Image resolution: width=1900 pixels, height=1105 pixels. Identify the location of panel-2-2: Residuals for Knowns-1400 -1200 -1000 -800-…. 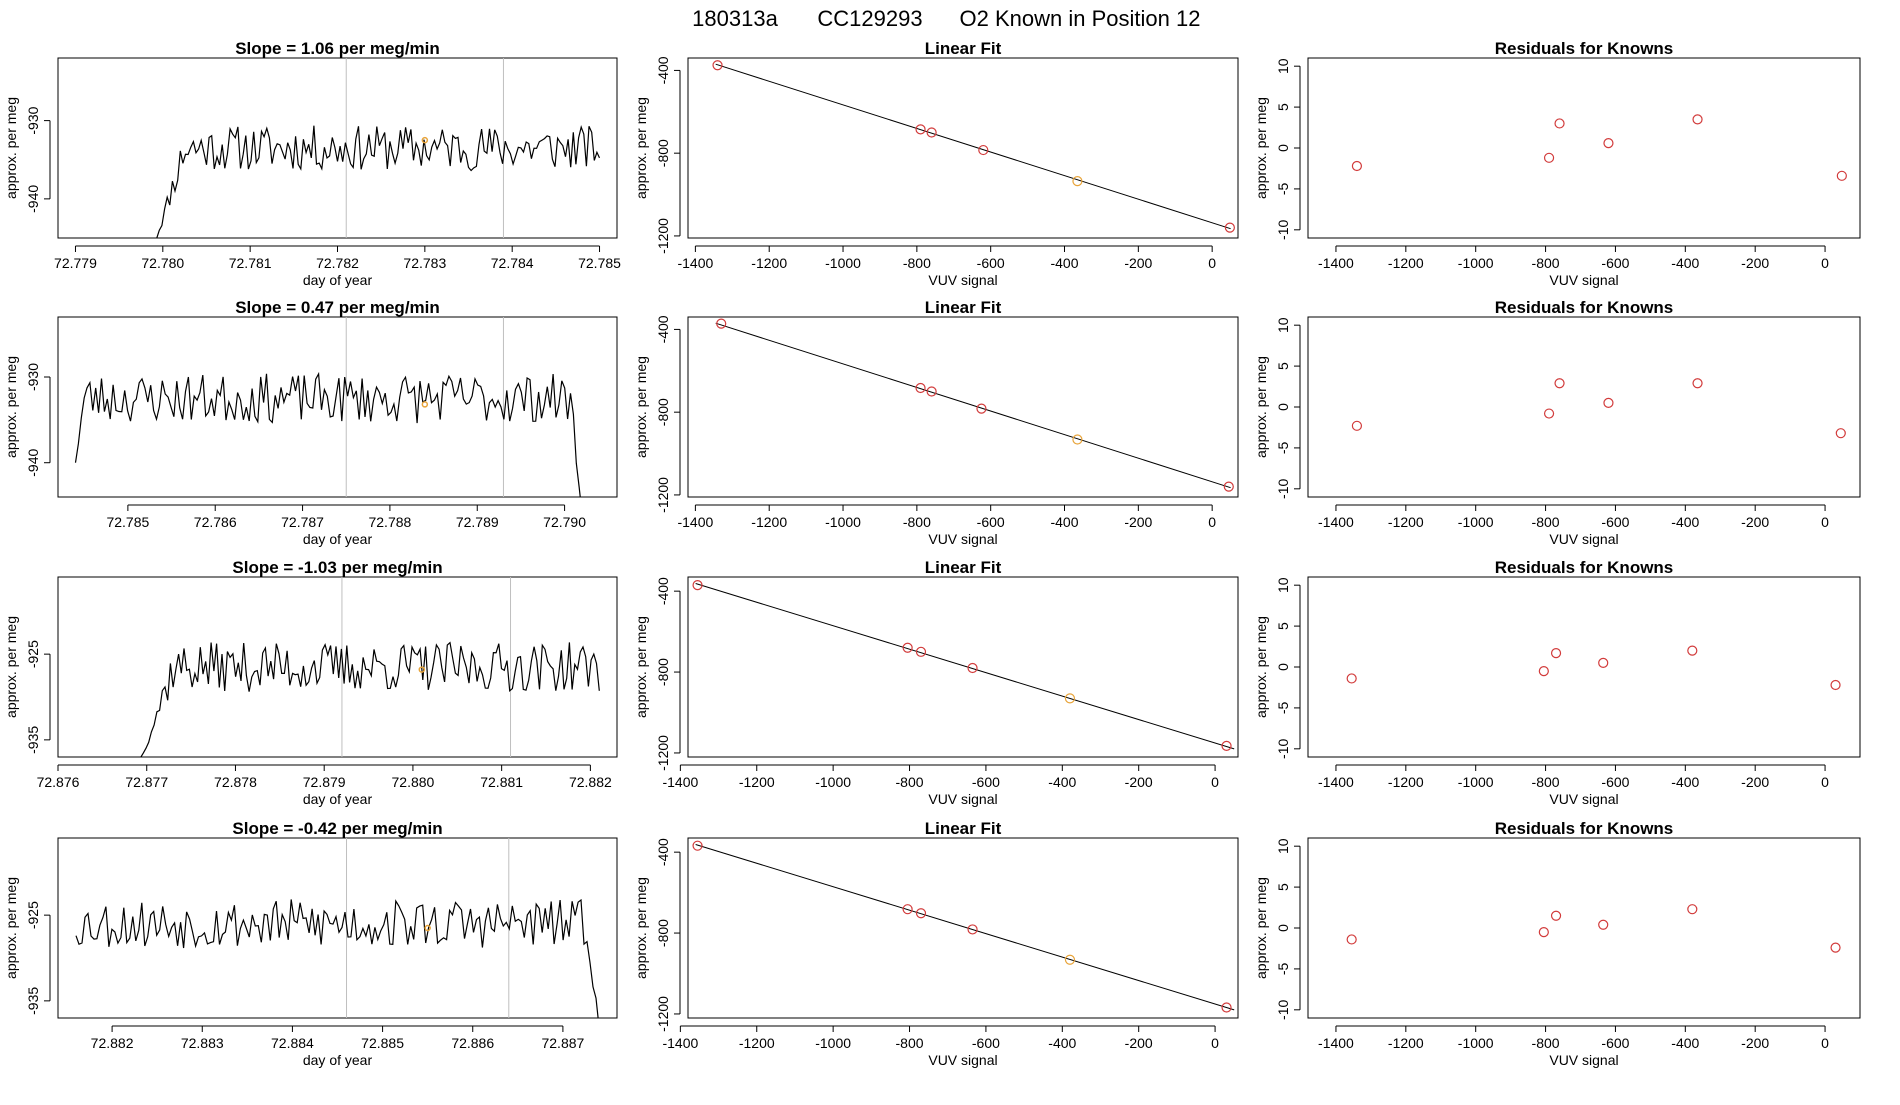
(1557, 682).